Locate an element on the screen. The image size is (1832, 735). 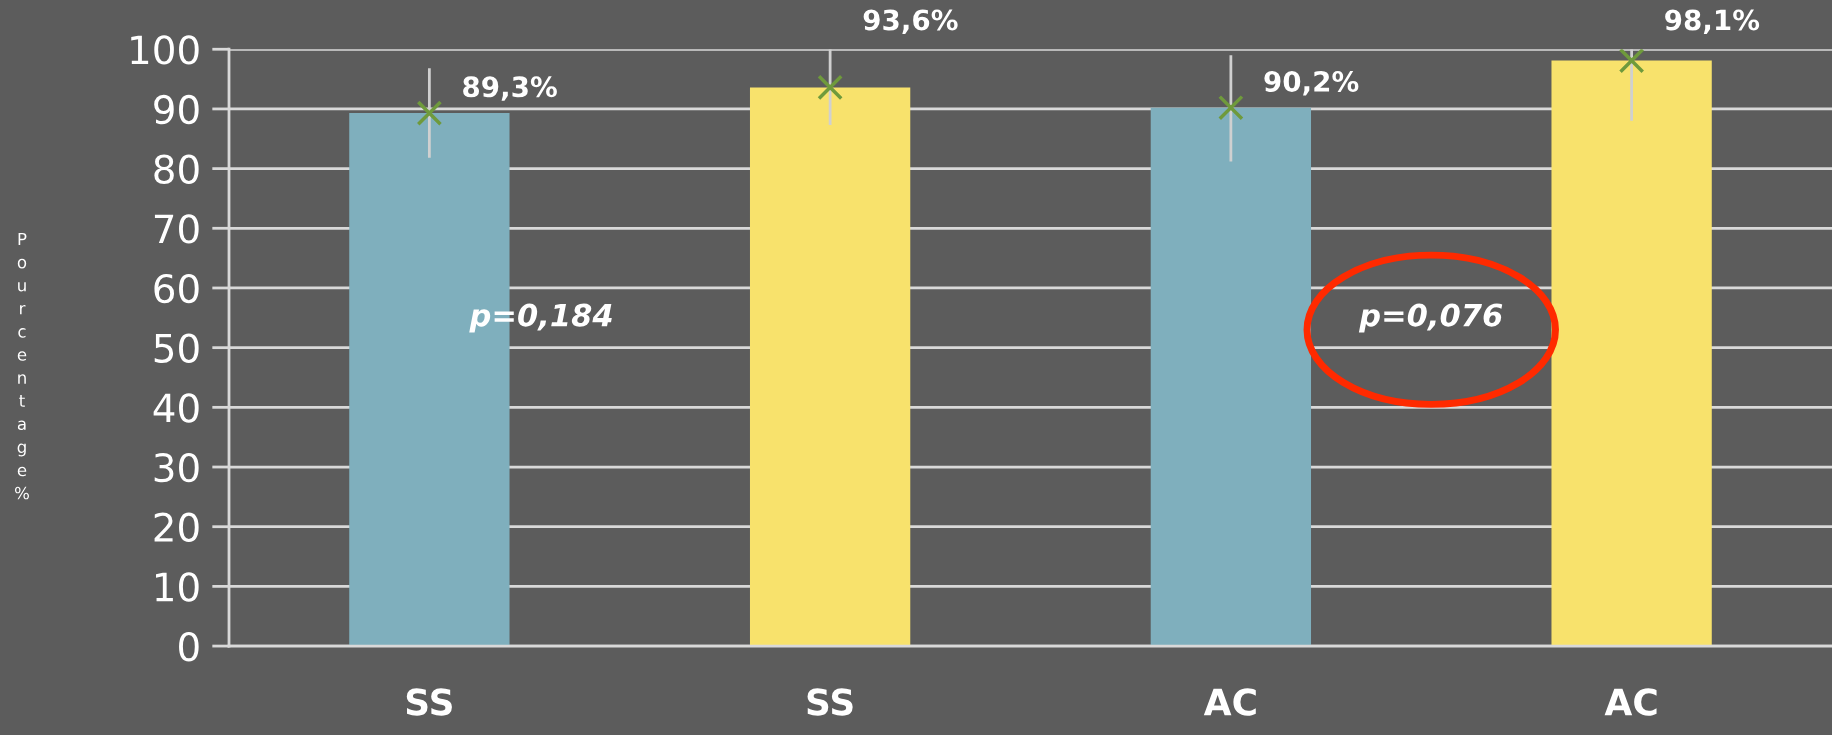
y-tick-label: 80 is located at coordinates (176, 169).